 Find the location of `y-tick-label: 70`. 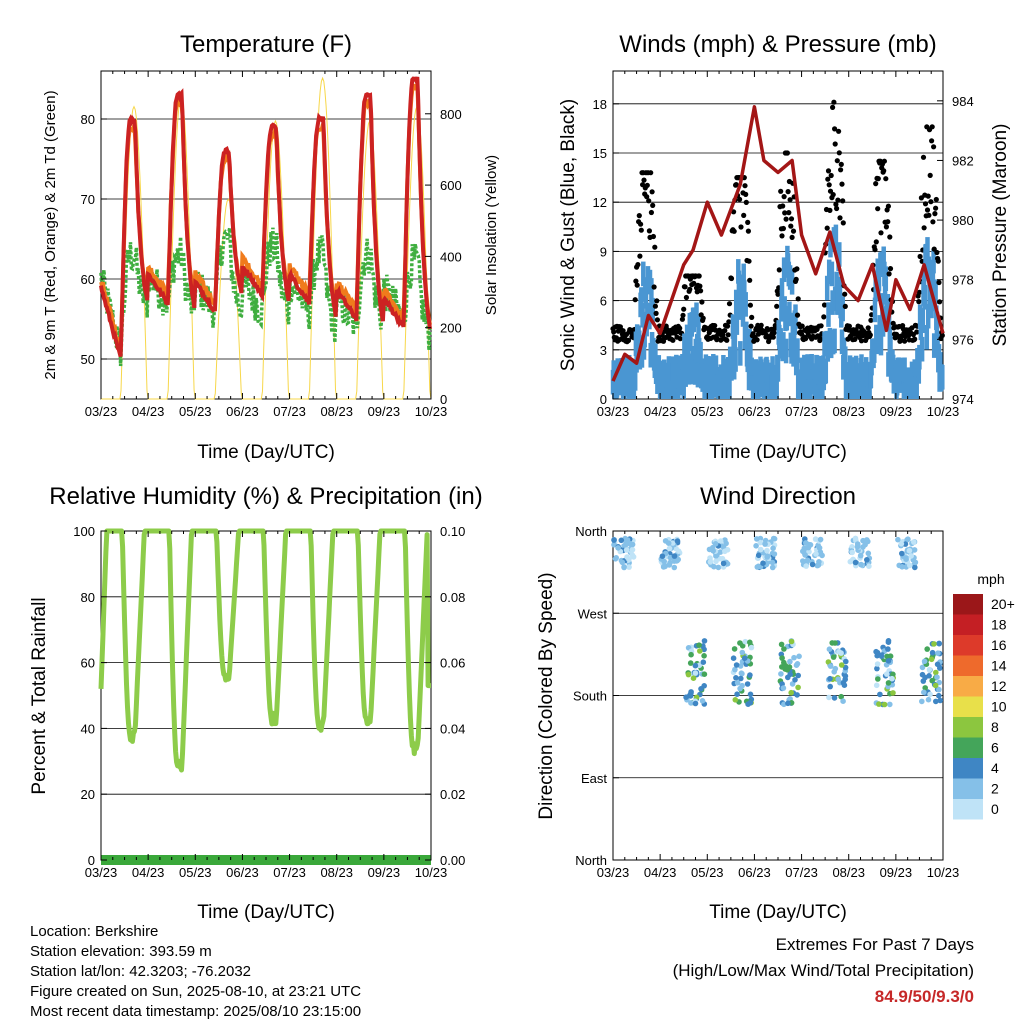

y-tick-label: 70 is located at coordinates (88, 199).